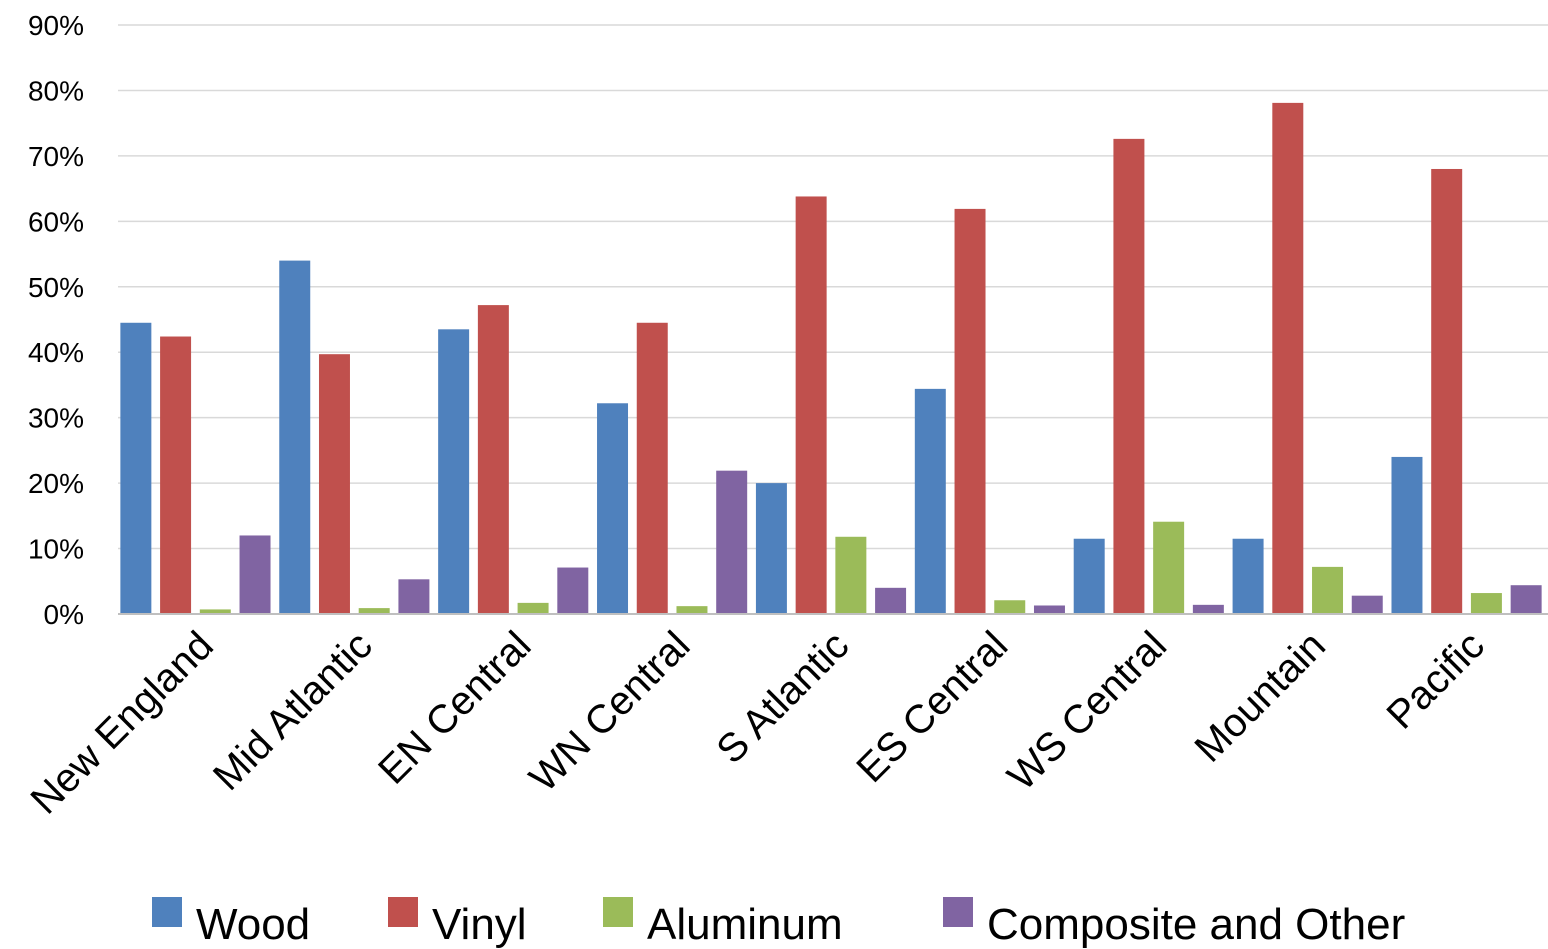  What do you see at coordinates (1129, 376) in the screenshot?
I see `bar-vinyl-ws-central` at bounding box center [1129, 376].